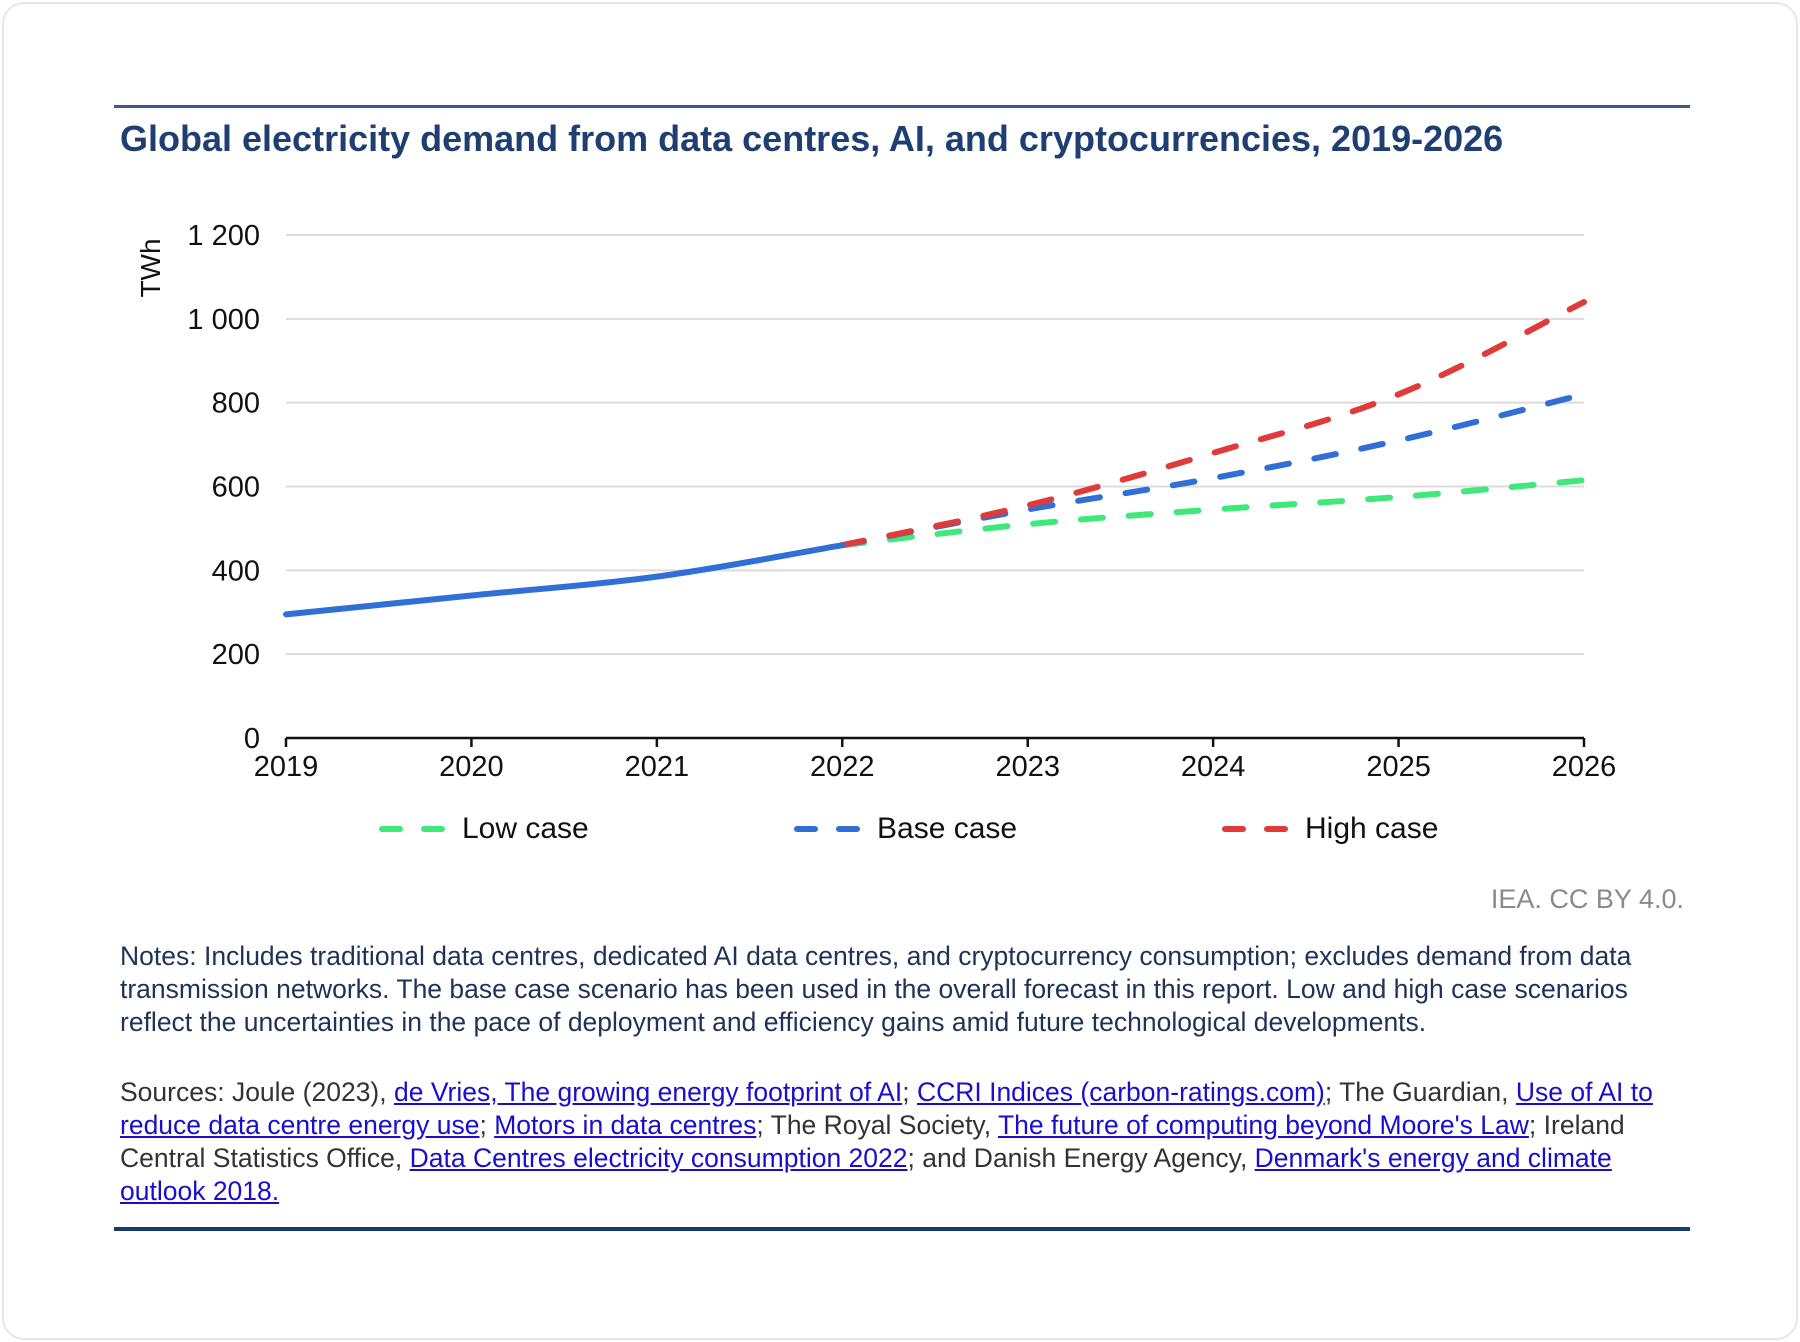  What do you see at coordinates (1256, 829) in the screenshot?
I see `legend-swatch-high` at bounding box center [1256, 829].